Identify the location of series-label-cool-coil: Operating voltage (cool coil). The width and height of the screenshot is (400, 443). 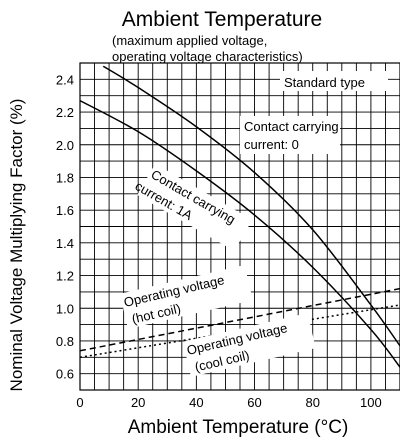
(249, 345).